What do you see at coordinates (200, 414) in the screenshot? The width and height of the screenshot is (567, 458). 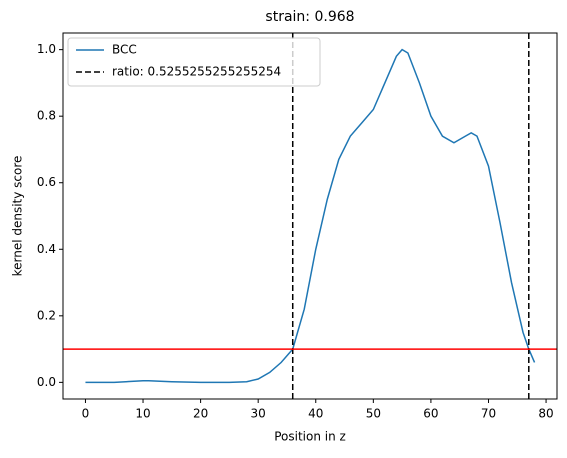 I see `x-tick-label: 20` at bounding box center [200, 414].